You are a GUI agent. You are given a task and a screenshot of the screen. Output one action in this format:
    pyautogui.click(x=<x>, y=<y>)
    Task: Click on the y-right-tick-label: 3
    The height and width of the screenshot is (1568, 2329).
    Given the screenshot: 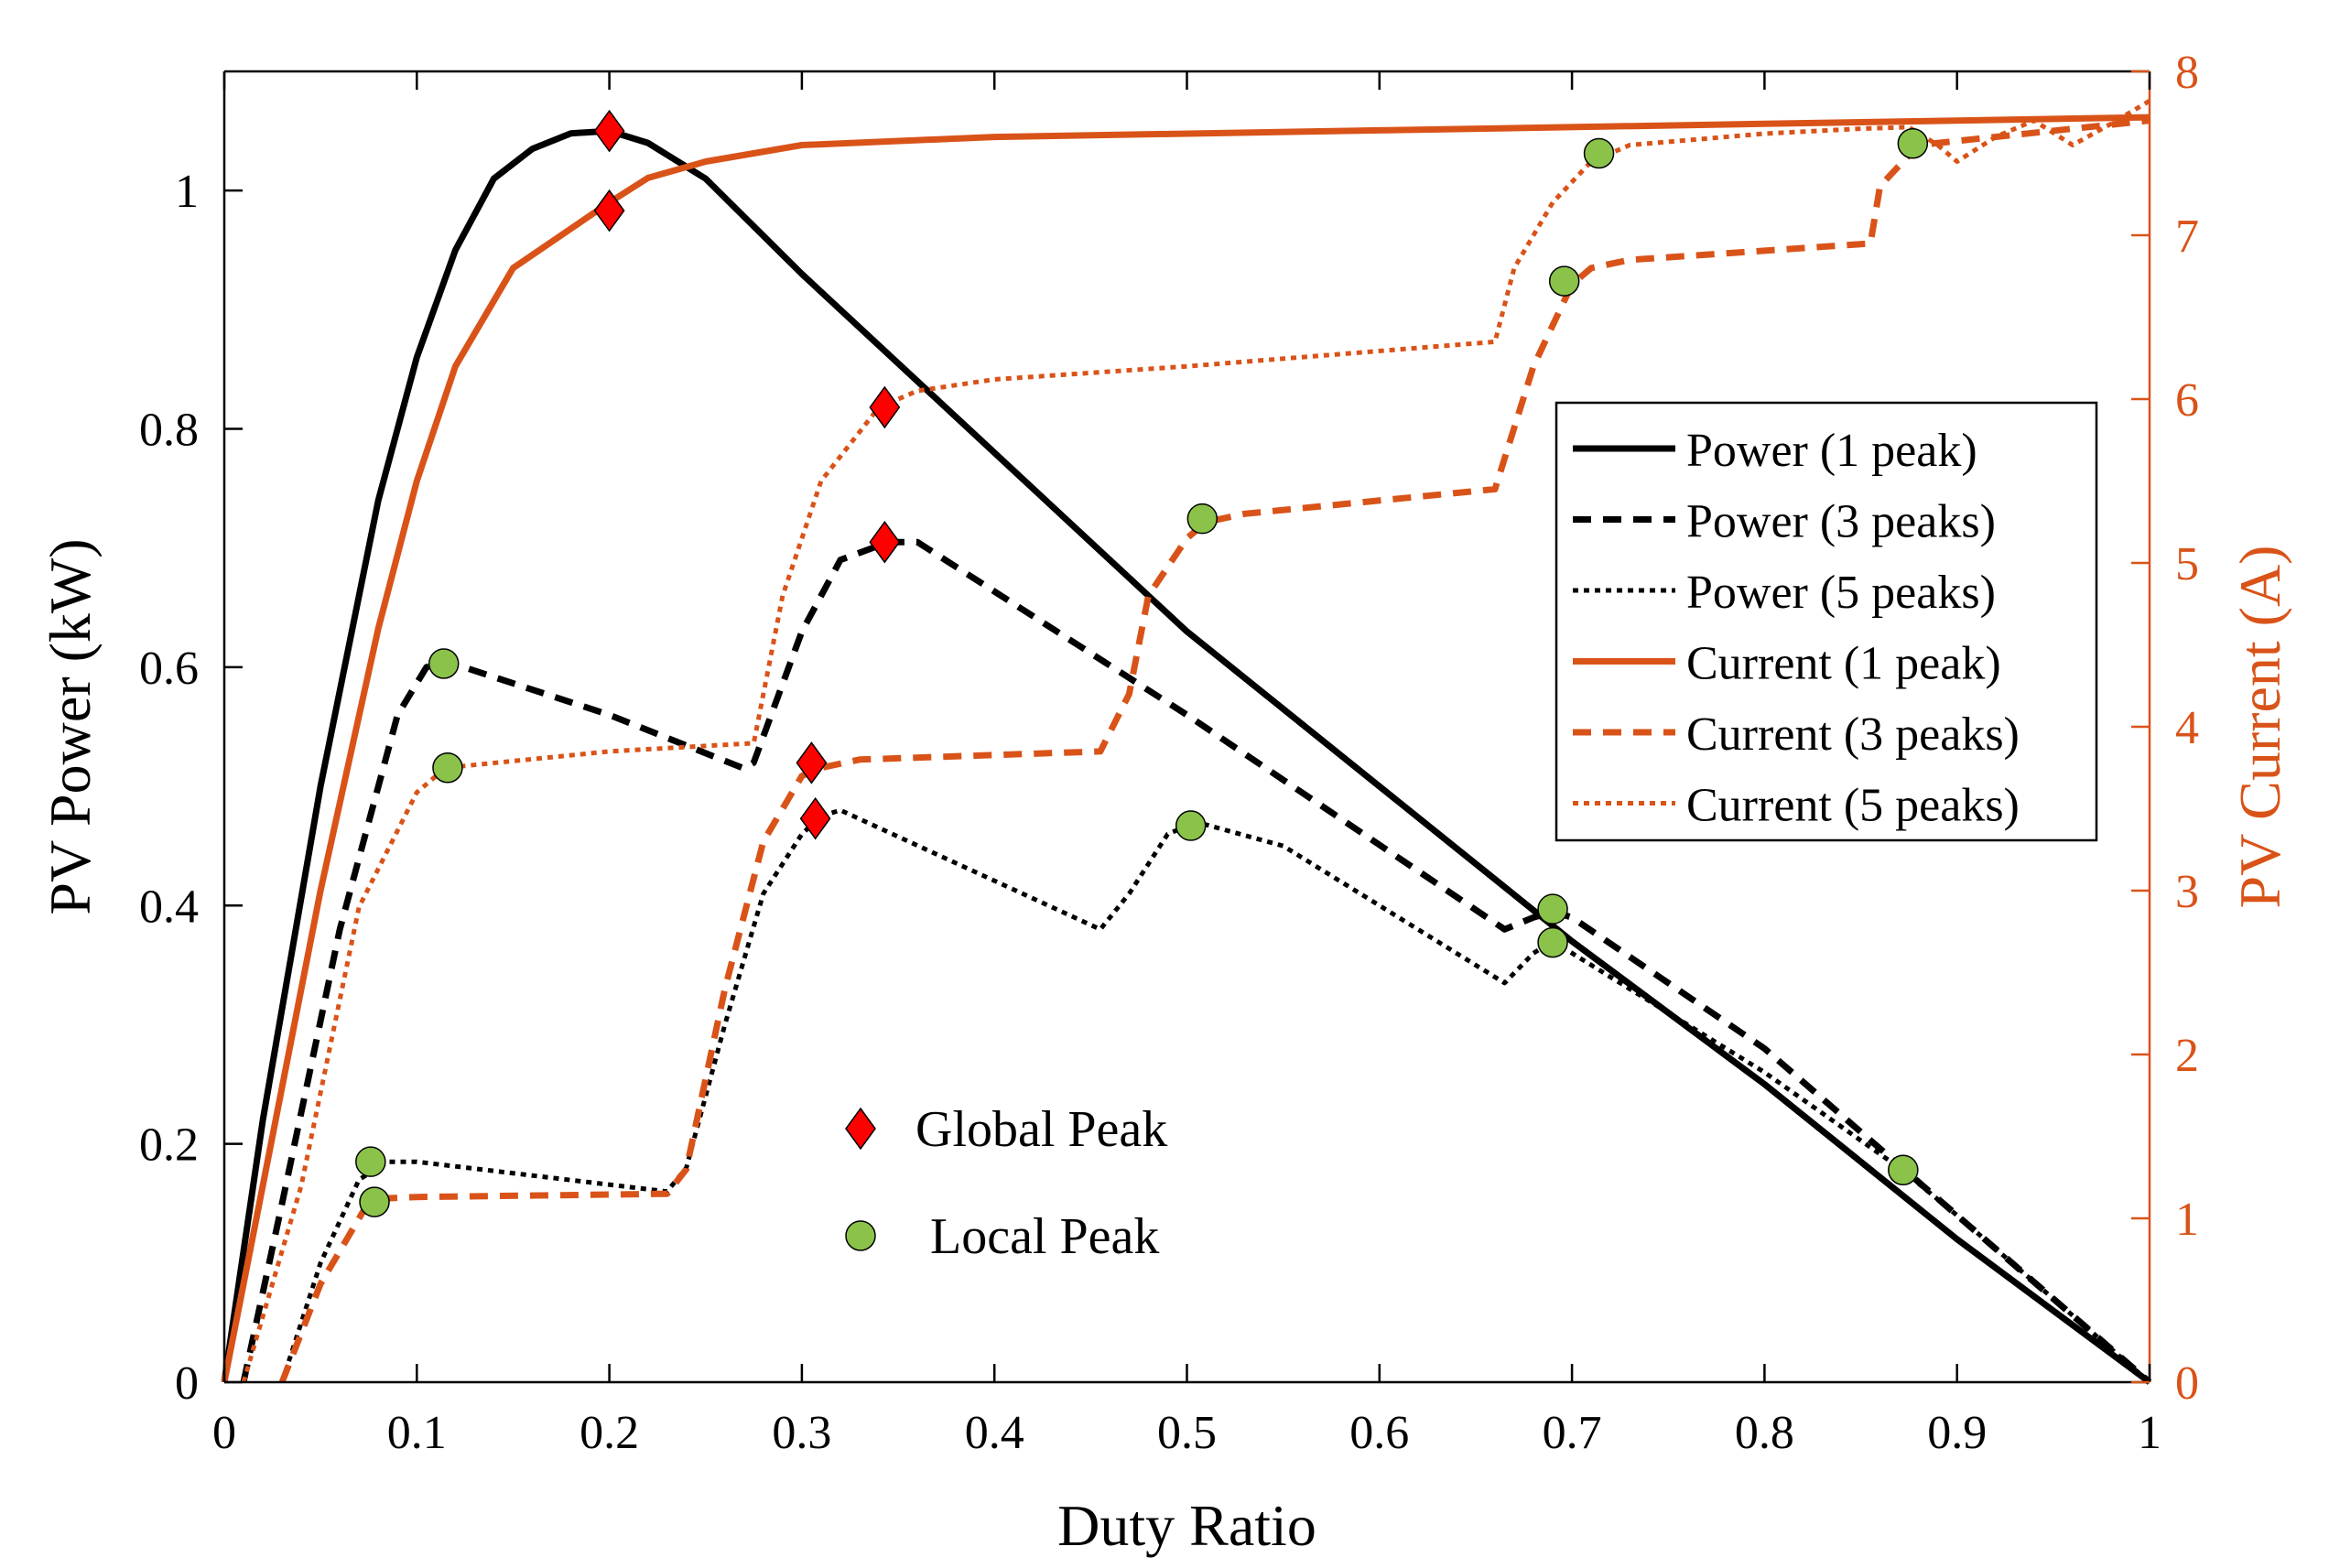 What is the action you would take?
    pyautogui.click(x=2187, y=892)
    